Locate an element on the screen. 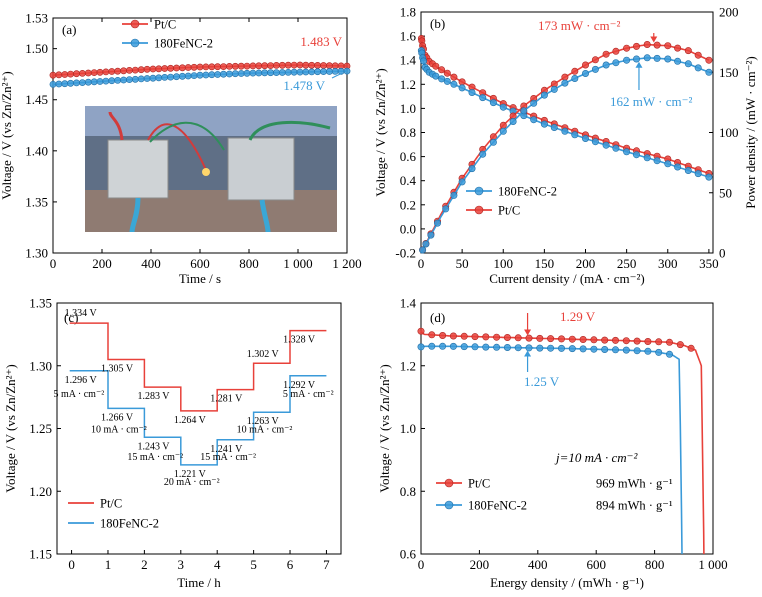 The height and width of the screenshot is (597, 762). red-value-label: 1.305 V is located at coordinates (117, 368).